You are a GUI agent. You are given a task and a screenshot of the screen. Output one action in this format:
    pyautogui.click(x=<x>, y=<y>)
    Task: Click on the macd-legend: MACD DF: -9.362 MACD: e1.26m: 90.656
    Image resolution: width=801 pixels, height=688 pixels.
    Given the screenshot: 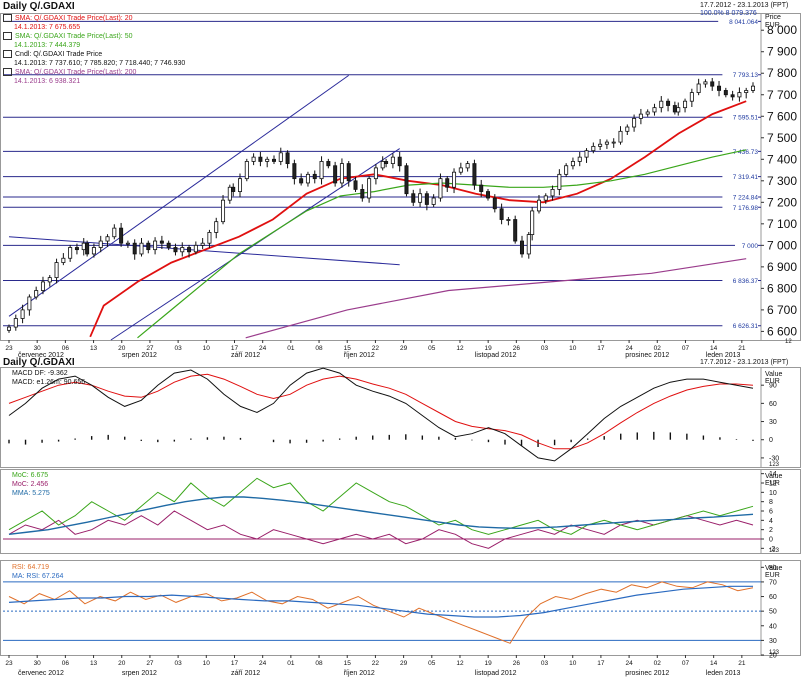 What is the action you would take?
    pyautogui.click(x=48, y=378)
    